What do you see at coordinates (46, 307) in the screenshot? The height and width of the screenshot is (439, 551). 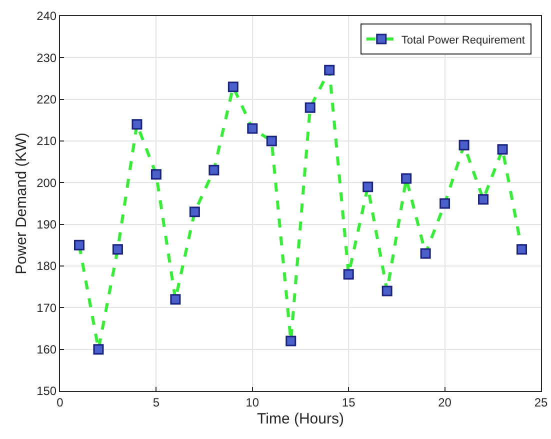 I see `y-tick-label: 170` at bounding box center [46, 307].